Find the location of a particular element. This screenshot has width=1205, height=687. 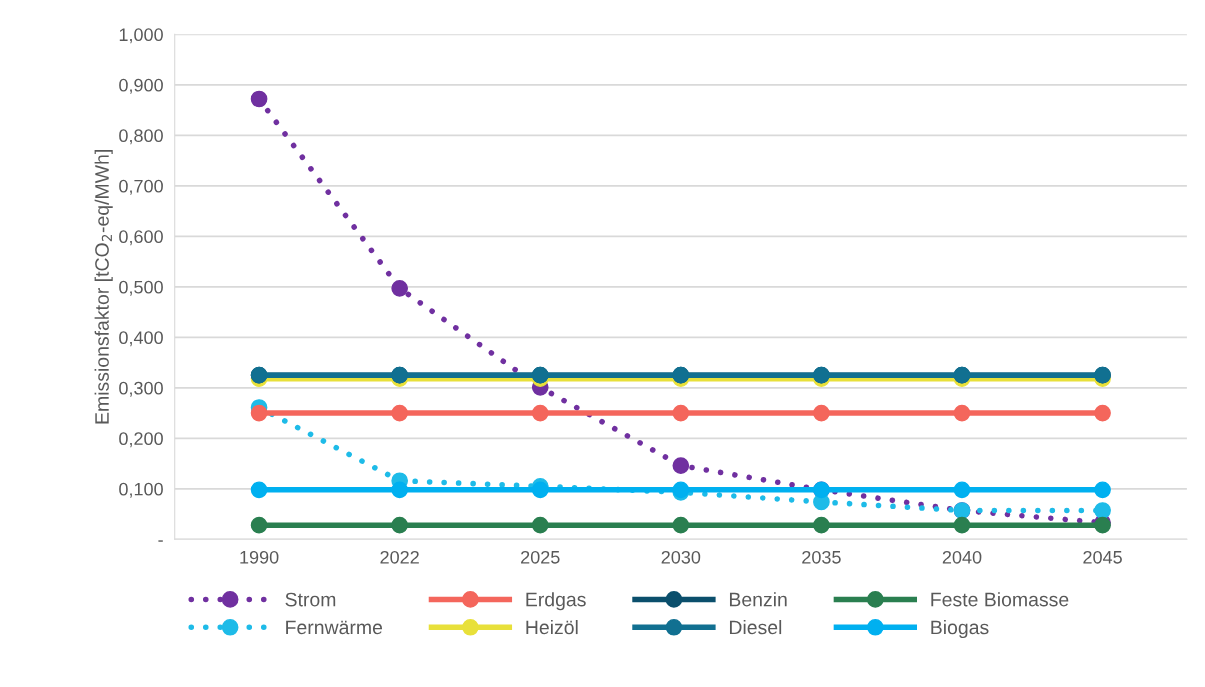

x-tick-label: 2040 is located at coordinates (962, 557).